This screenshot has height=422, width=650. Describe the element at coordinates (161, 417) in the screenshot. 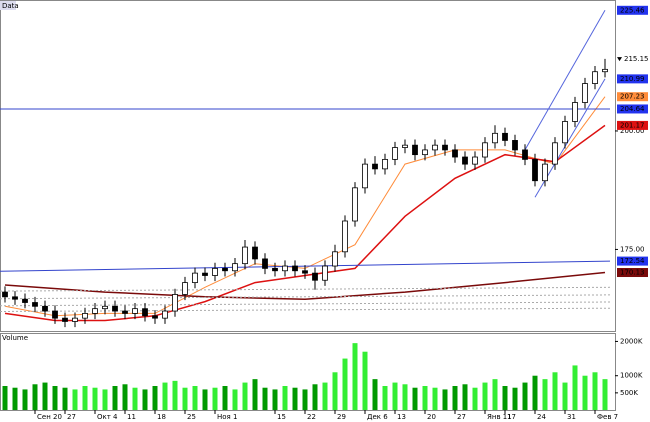

I see `x-tick-label: 18` at that location.